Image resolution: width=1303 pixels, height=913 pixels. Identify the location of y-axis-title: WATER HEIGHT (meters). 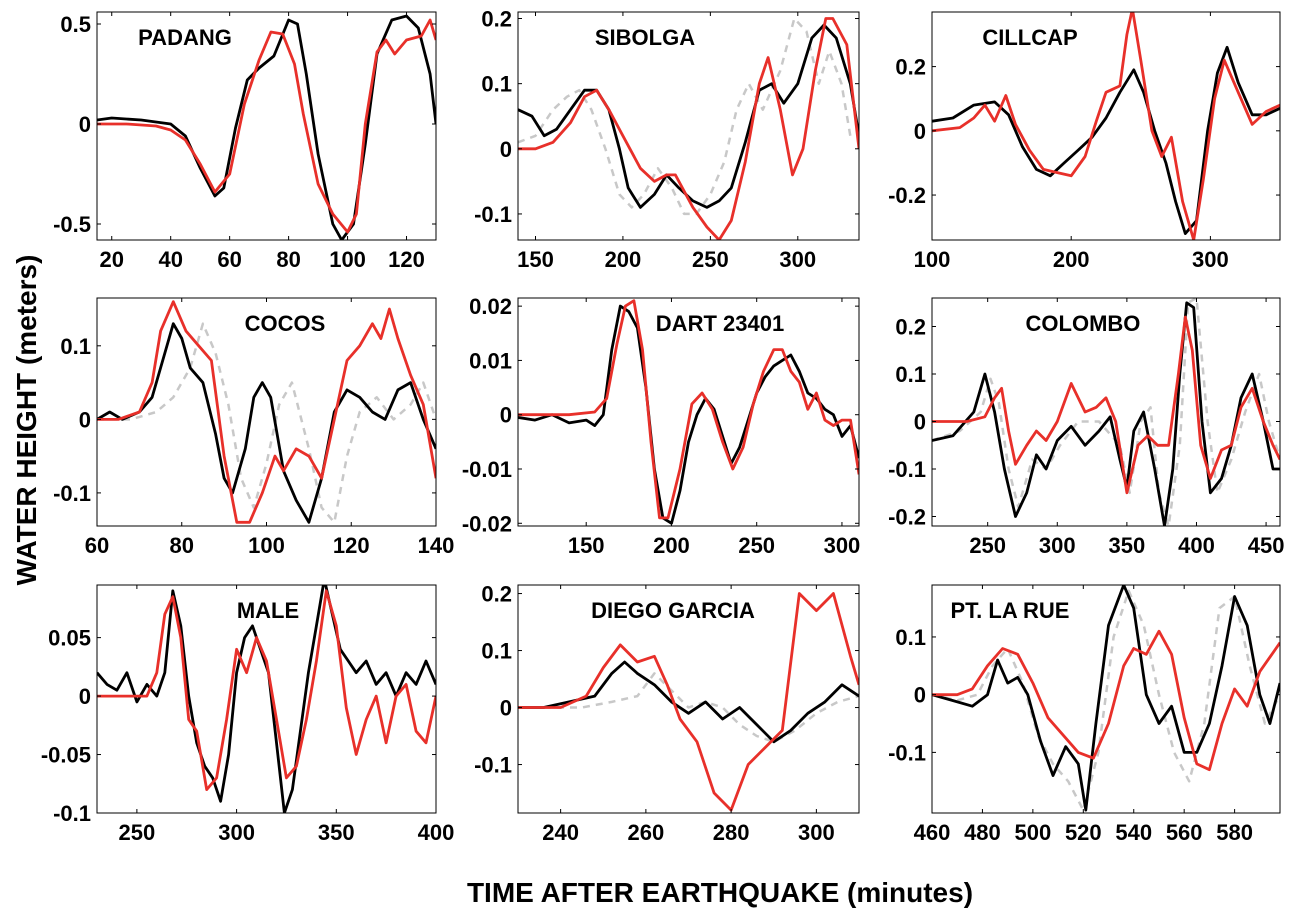
(26, 420).